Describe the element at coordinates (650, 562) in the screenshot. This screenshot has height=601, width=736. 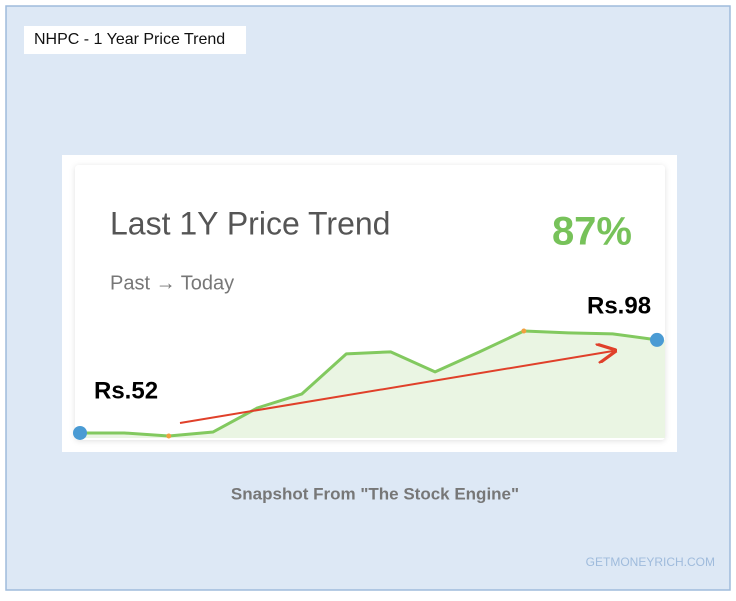
I see `watermark: GETMONEYRICH.COM` at that location.